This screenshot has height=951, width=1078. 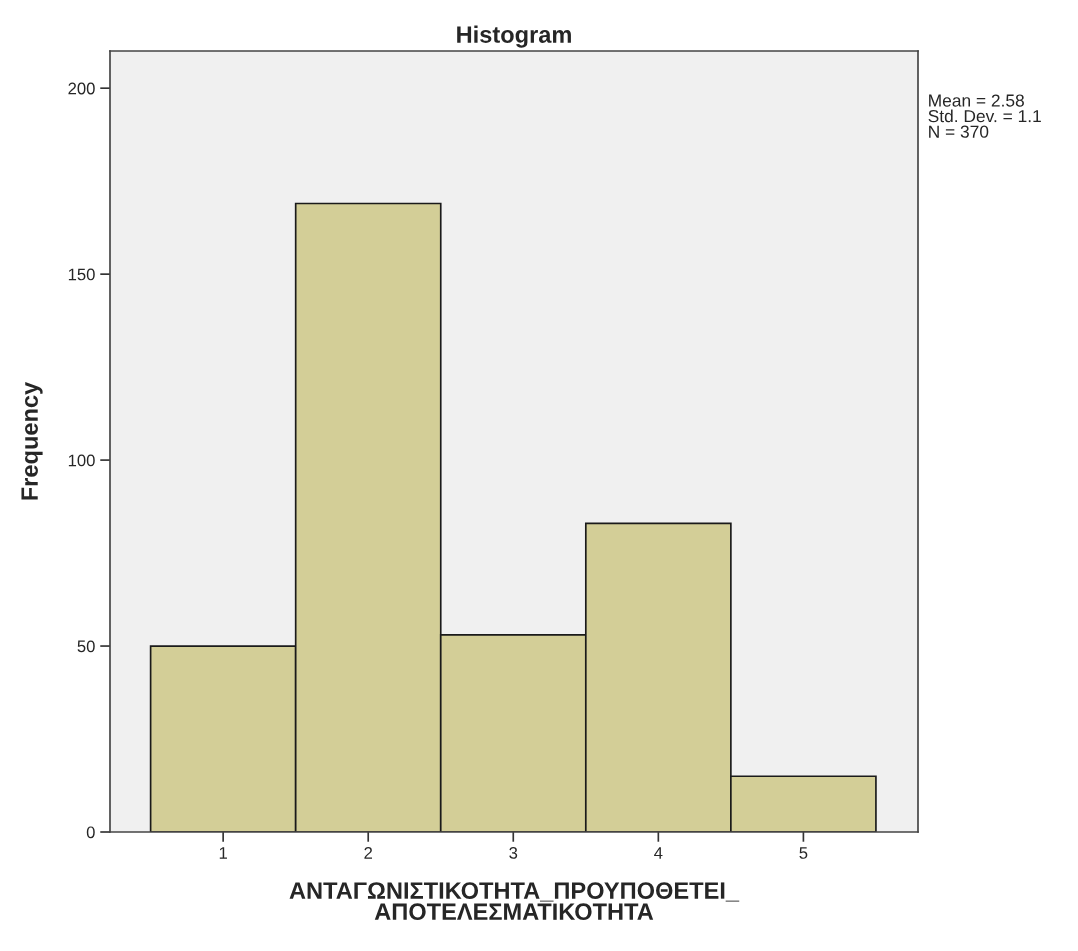 I want to click on x-tick-label: 5, so click(x=803, y=853).